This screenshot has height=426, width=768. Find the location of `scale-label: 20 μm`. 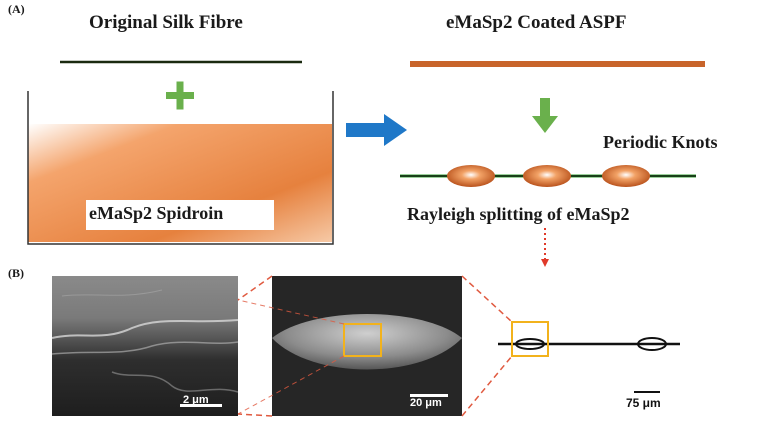

scale-label: 20 μm is located at coordinates (426, 403).